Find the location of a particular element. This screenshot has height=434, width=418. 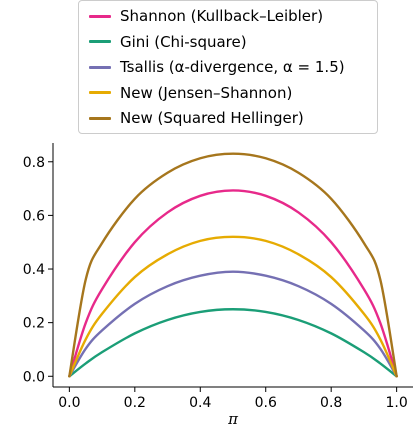

legend-label: Shannon (Kullback–Leibler) is located at coordinates (222, 16).